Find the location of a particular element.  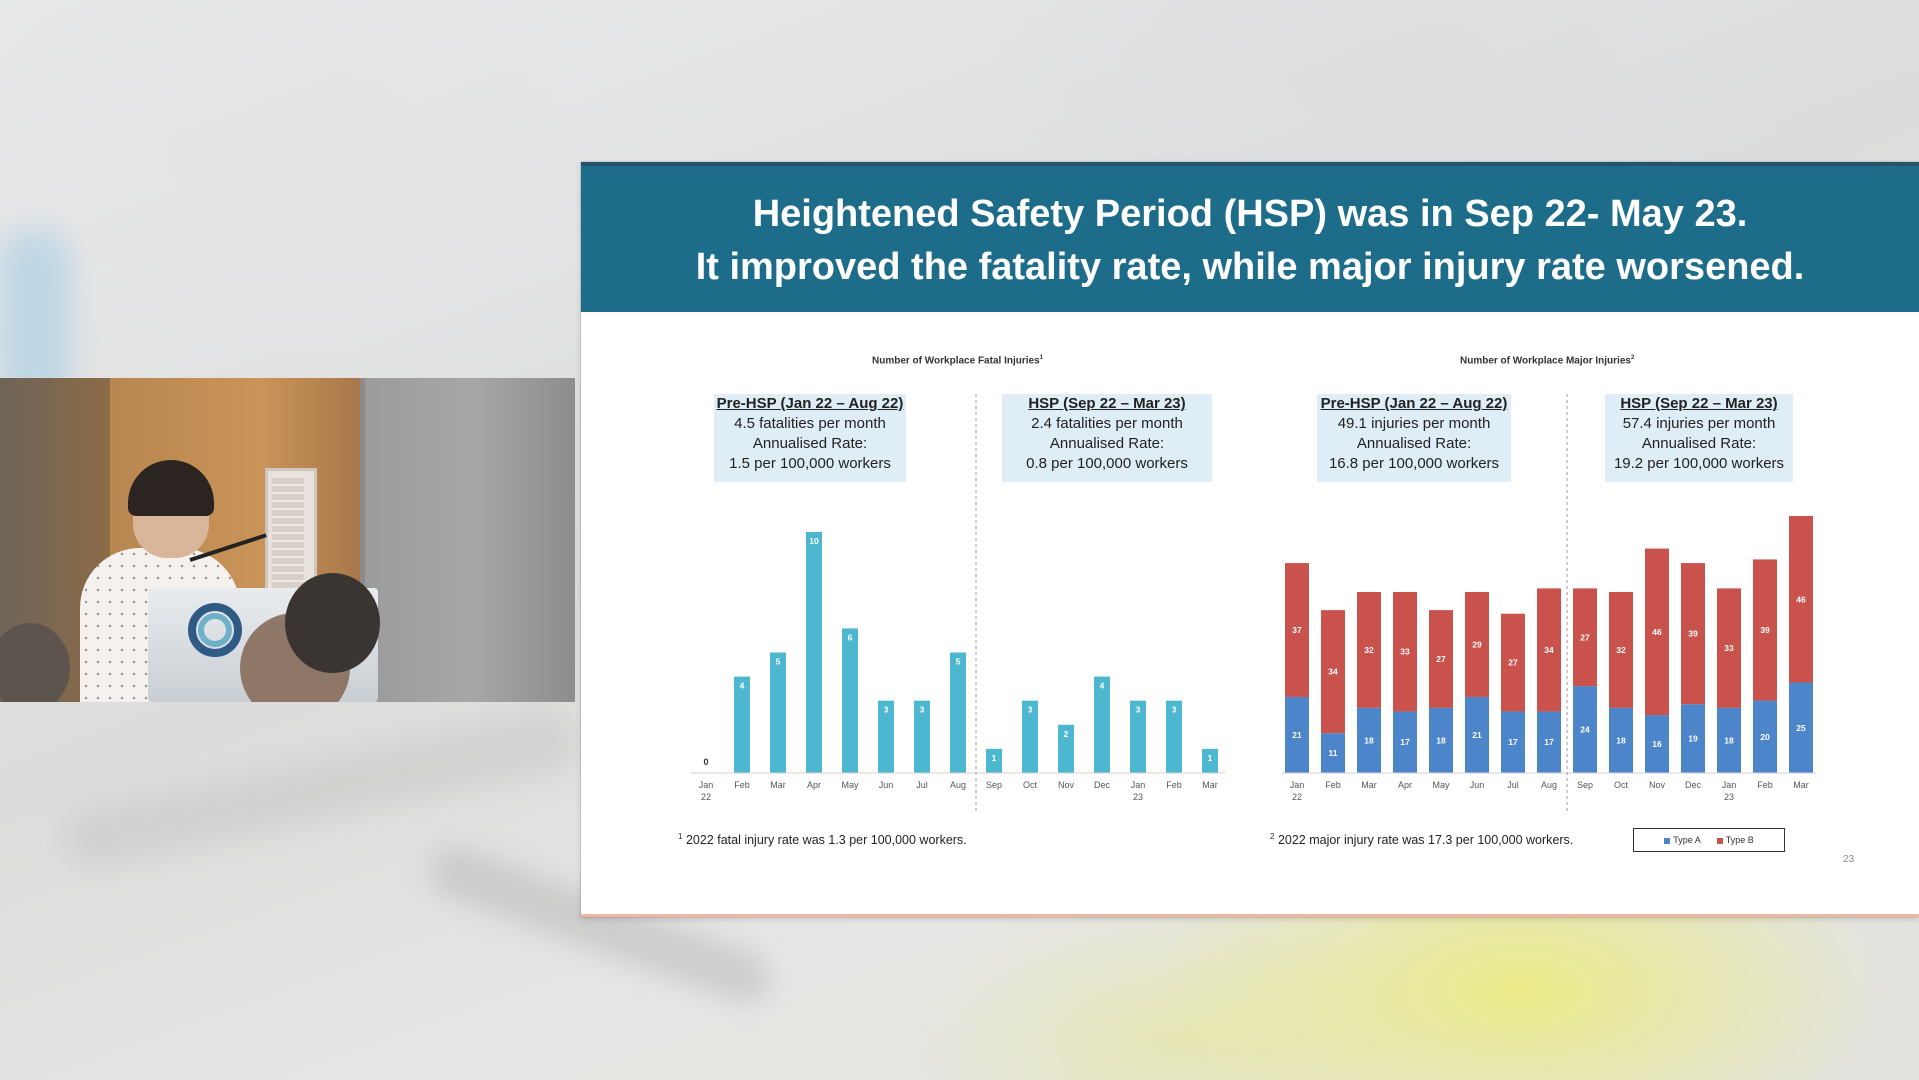

fatal-bar-value-label: 10 is located at coordinates (814, 541).